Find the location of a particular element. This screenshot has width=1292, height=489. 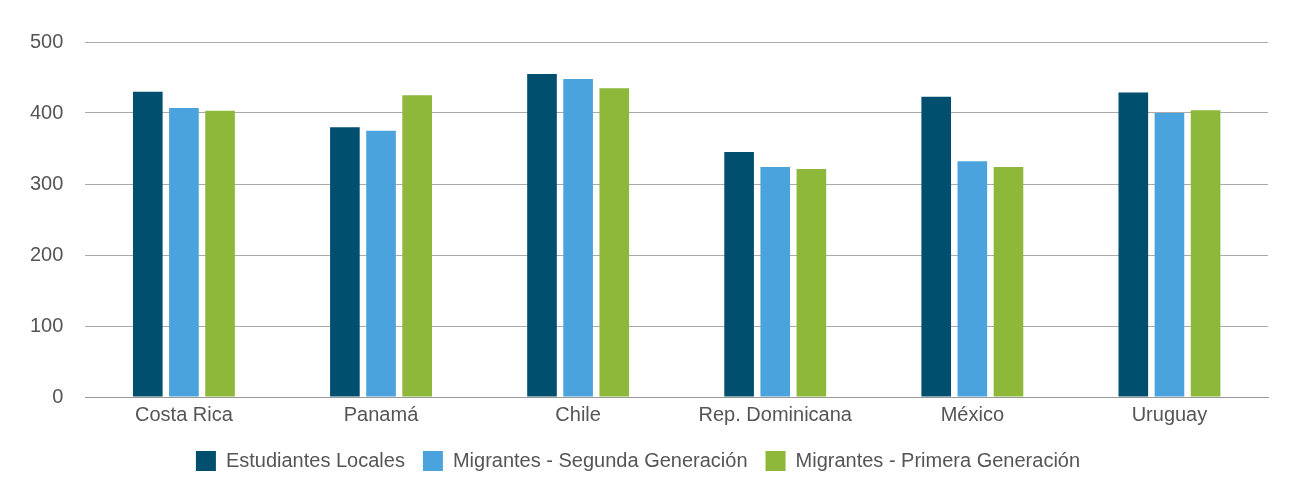

y-tick-label: 0 is located at coordinates (58, 395).